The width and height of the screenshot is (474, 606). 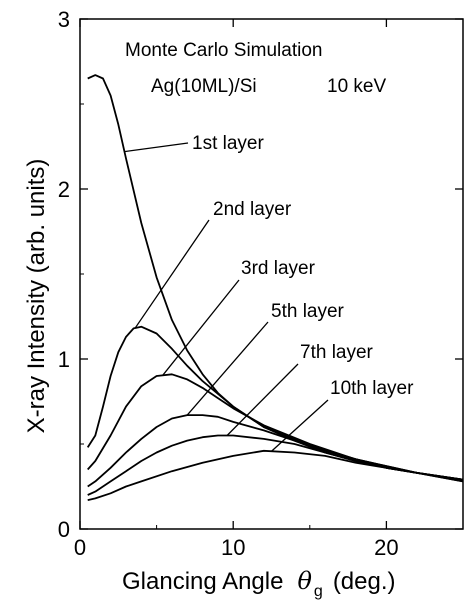 What do you see at coordinates (318, 591) in the screenshot?
I see `x-axis-subscript: g` at bounding box center [318, 591].